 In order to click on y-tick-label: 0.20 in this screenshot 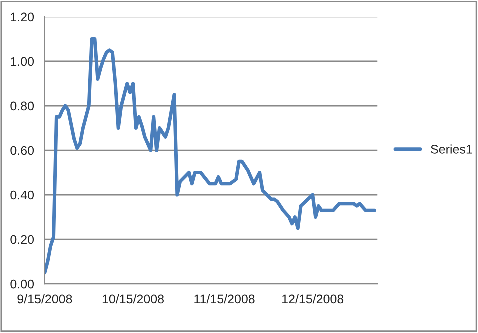, I will do `click(22, 239)`.